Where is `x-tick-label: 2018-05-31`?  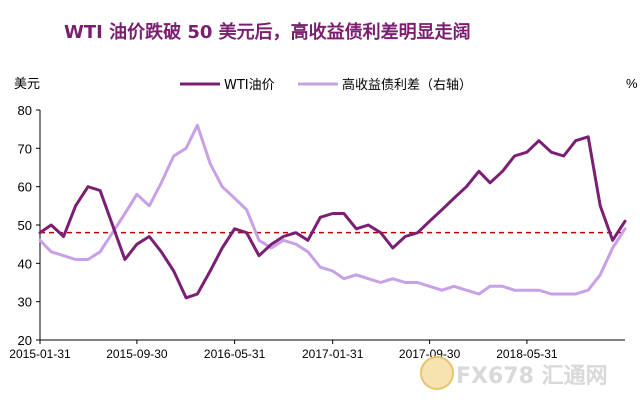
x-tick-label: 2018-05-31 is located at coordinates (527, 354).